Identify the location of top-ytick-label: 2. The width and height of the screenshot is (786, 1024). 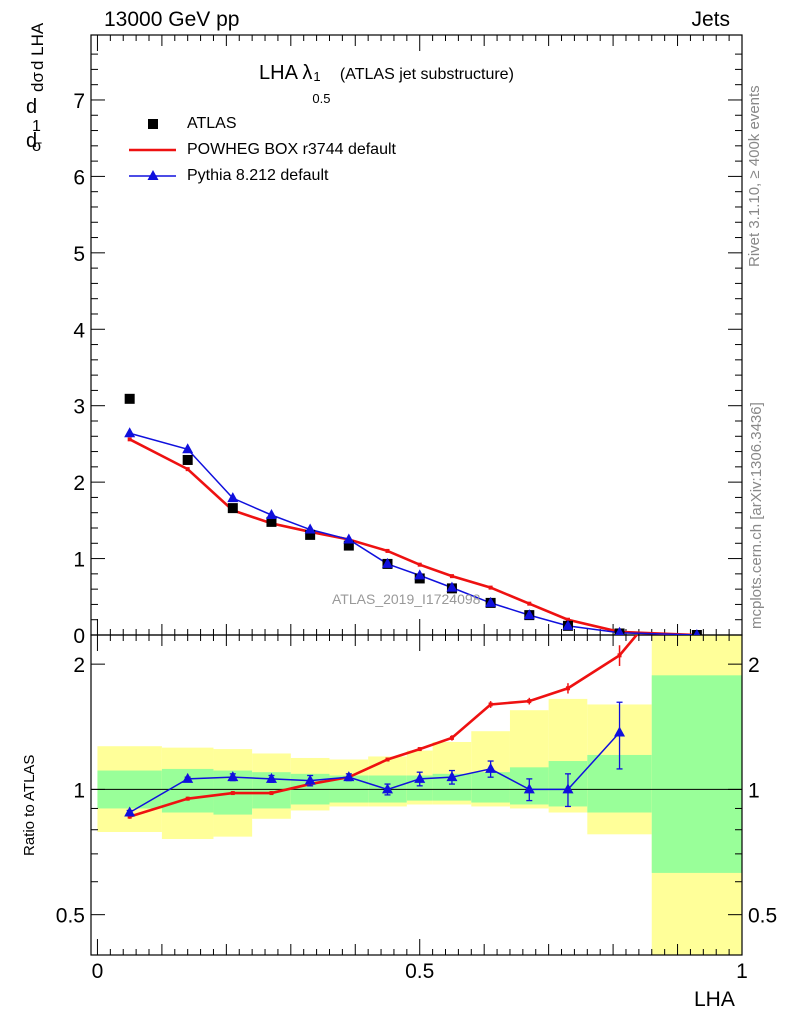
(79, 483).